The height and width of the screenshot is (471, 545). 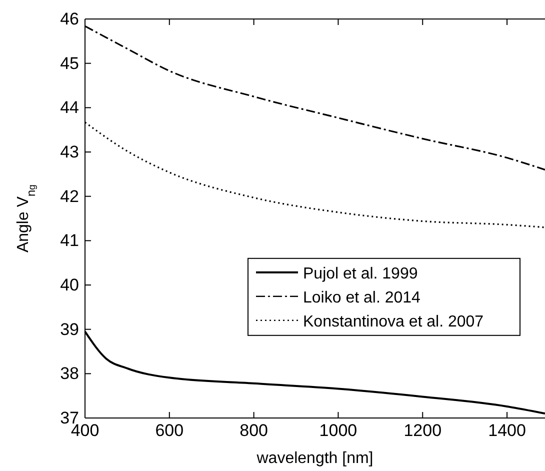 What do you see at coordinates (315, 458) in the screenshot?
I see `x-axis-title: wavelength [nm]` at bounding box center [315, 458].